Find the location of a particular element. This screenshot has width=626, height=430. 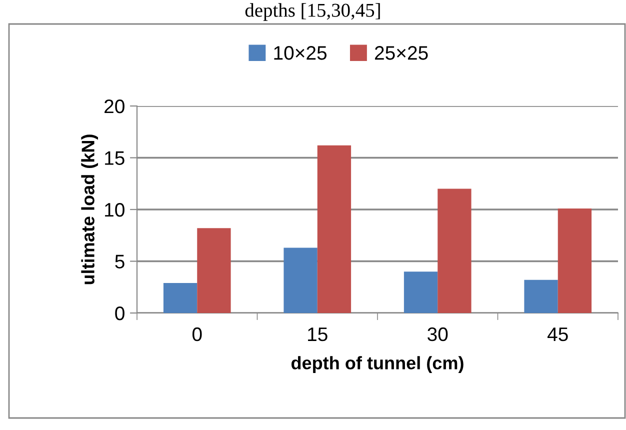

x-tick-label: 30 is located at coordinates (438, 334).